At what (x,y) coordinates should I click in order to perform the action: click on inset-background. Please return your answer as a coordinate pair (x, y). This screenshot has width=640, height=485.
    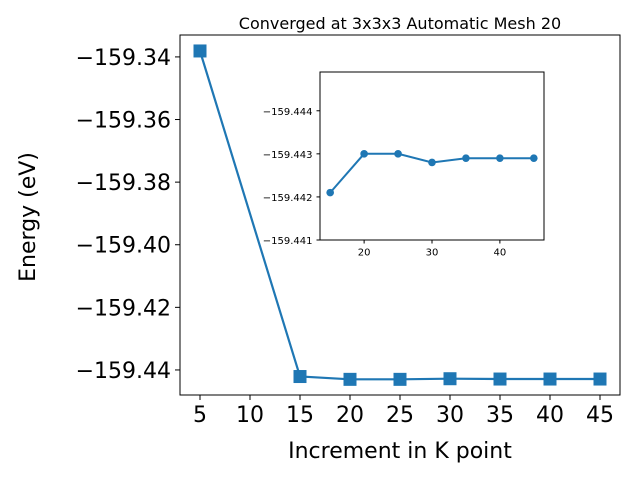
    Looking at the image, I should click on (432, 156).